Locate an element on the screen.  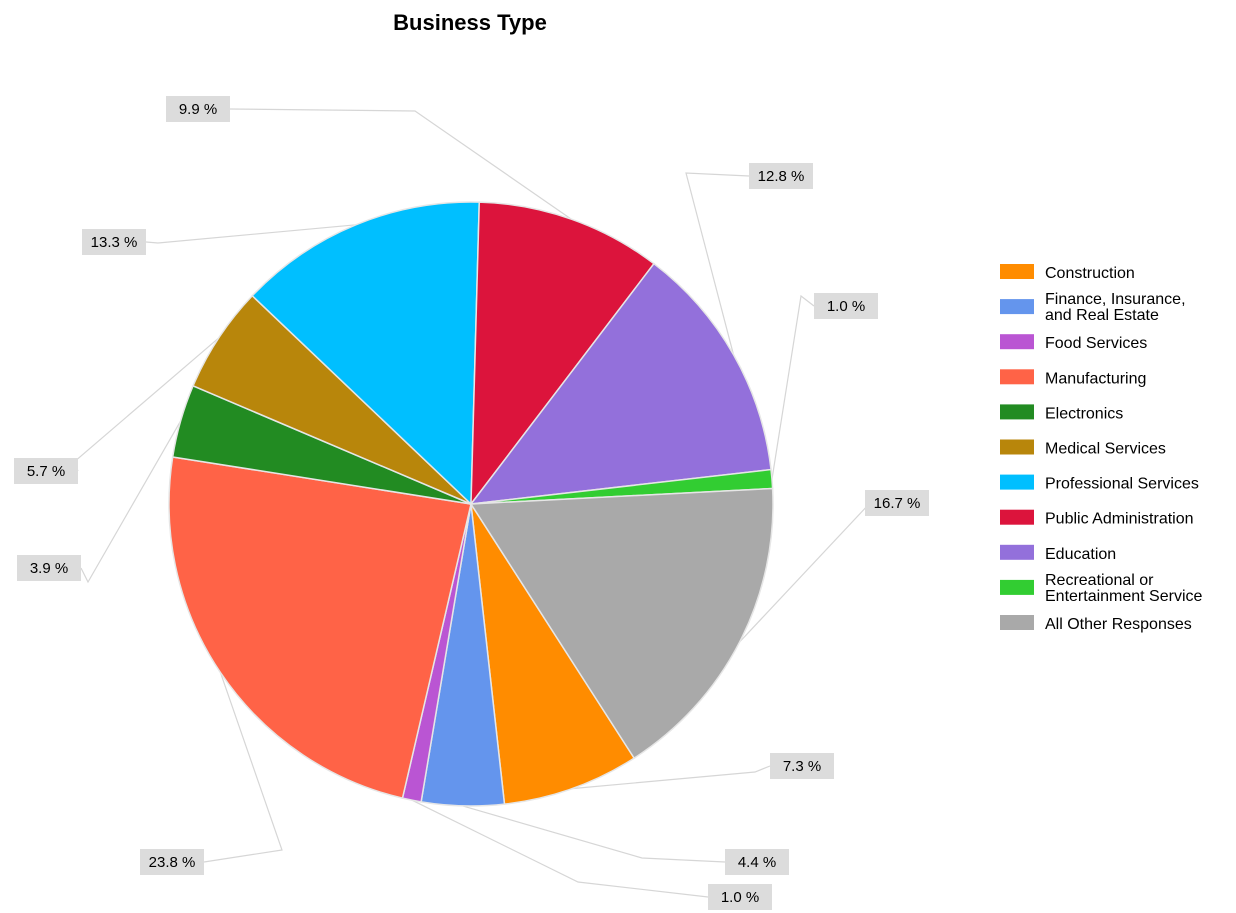
slice-label-education: 12.8 % is located at coordinates (781, 176).